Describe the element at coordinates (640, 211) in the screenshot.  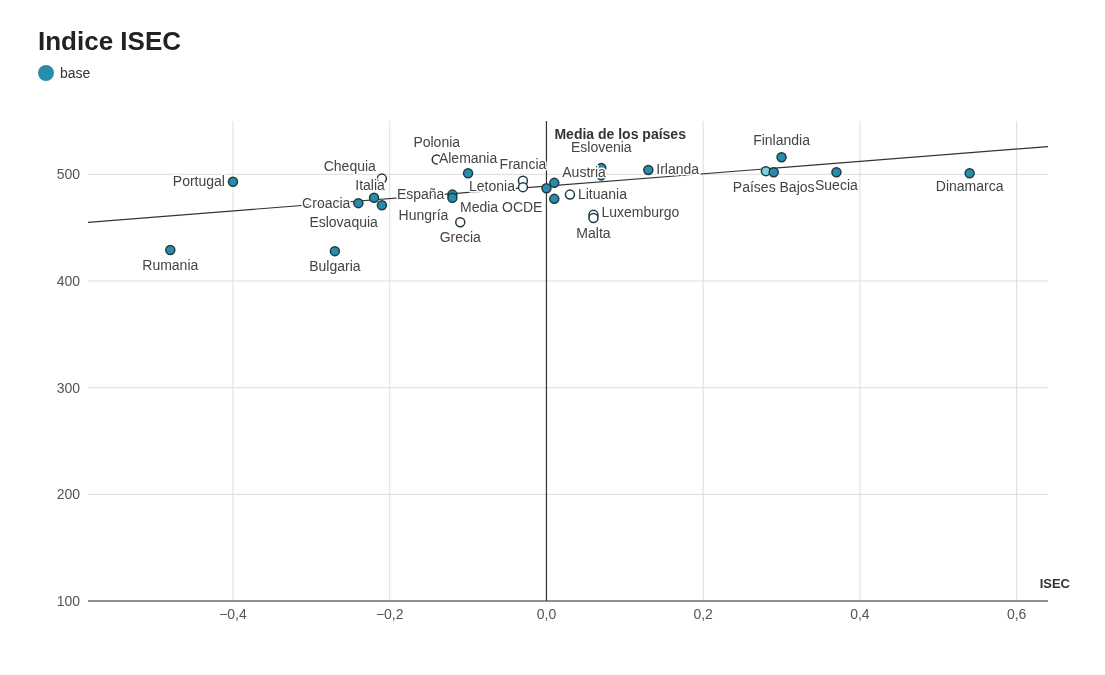
I see `annotation: Luxemburgo` at that location.